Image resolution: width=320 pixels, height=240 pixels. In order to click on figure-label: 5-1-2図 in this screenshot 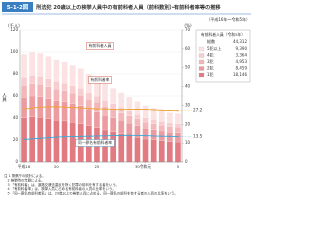, I will do `click(18, 7)`.